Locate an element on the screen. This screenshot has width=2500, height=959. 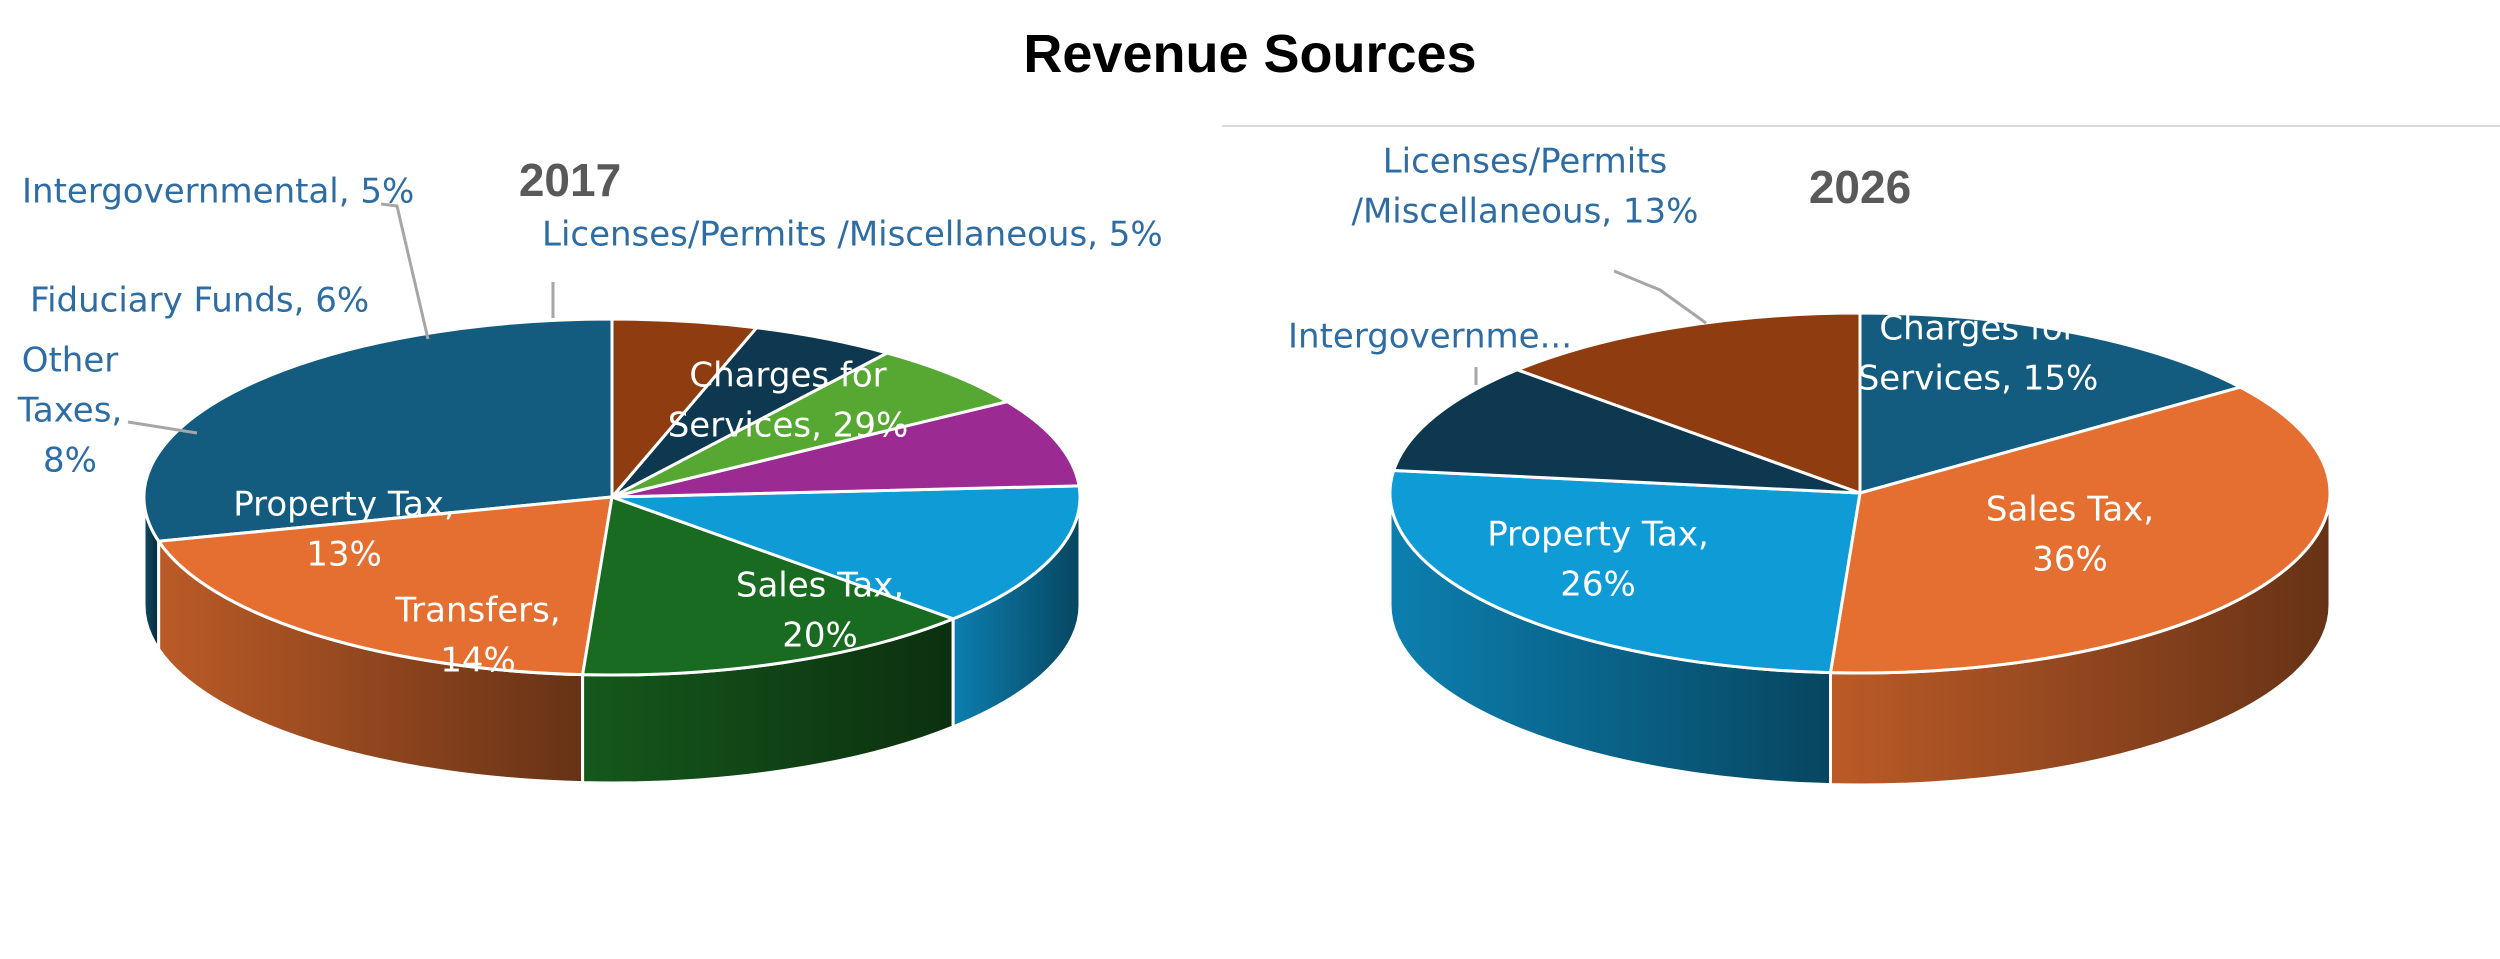
pie-slice-fiduciary-funds is located at coordinates (809, 425).